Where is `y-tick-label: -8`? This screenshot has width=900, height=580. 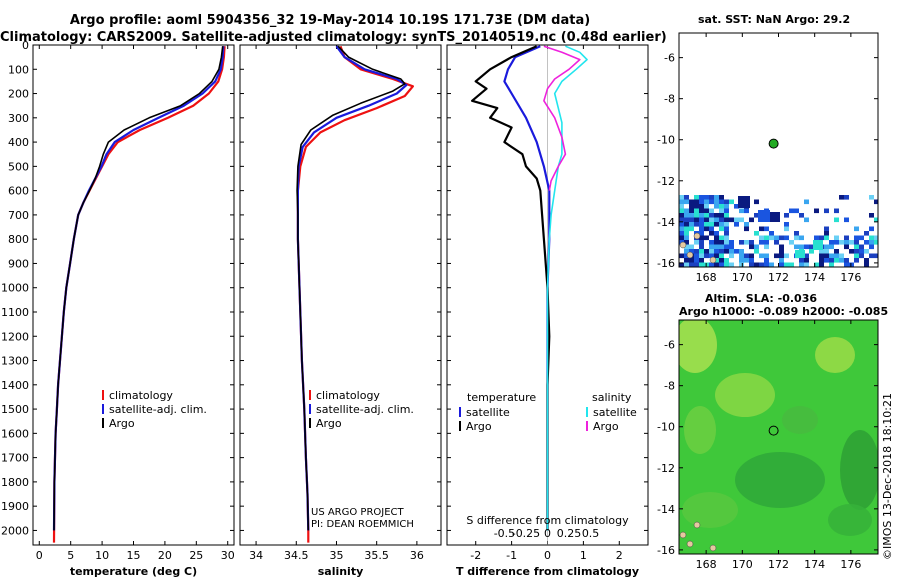
y-tick-label: -8 is located at coordinates (669, 99).